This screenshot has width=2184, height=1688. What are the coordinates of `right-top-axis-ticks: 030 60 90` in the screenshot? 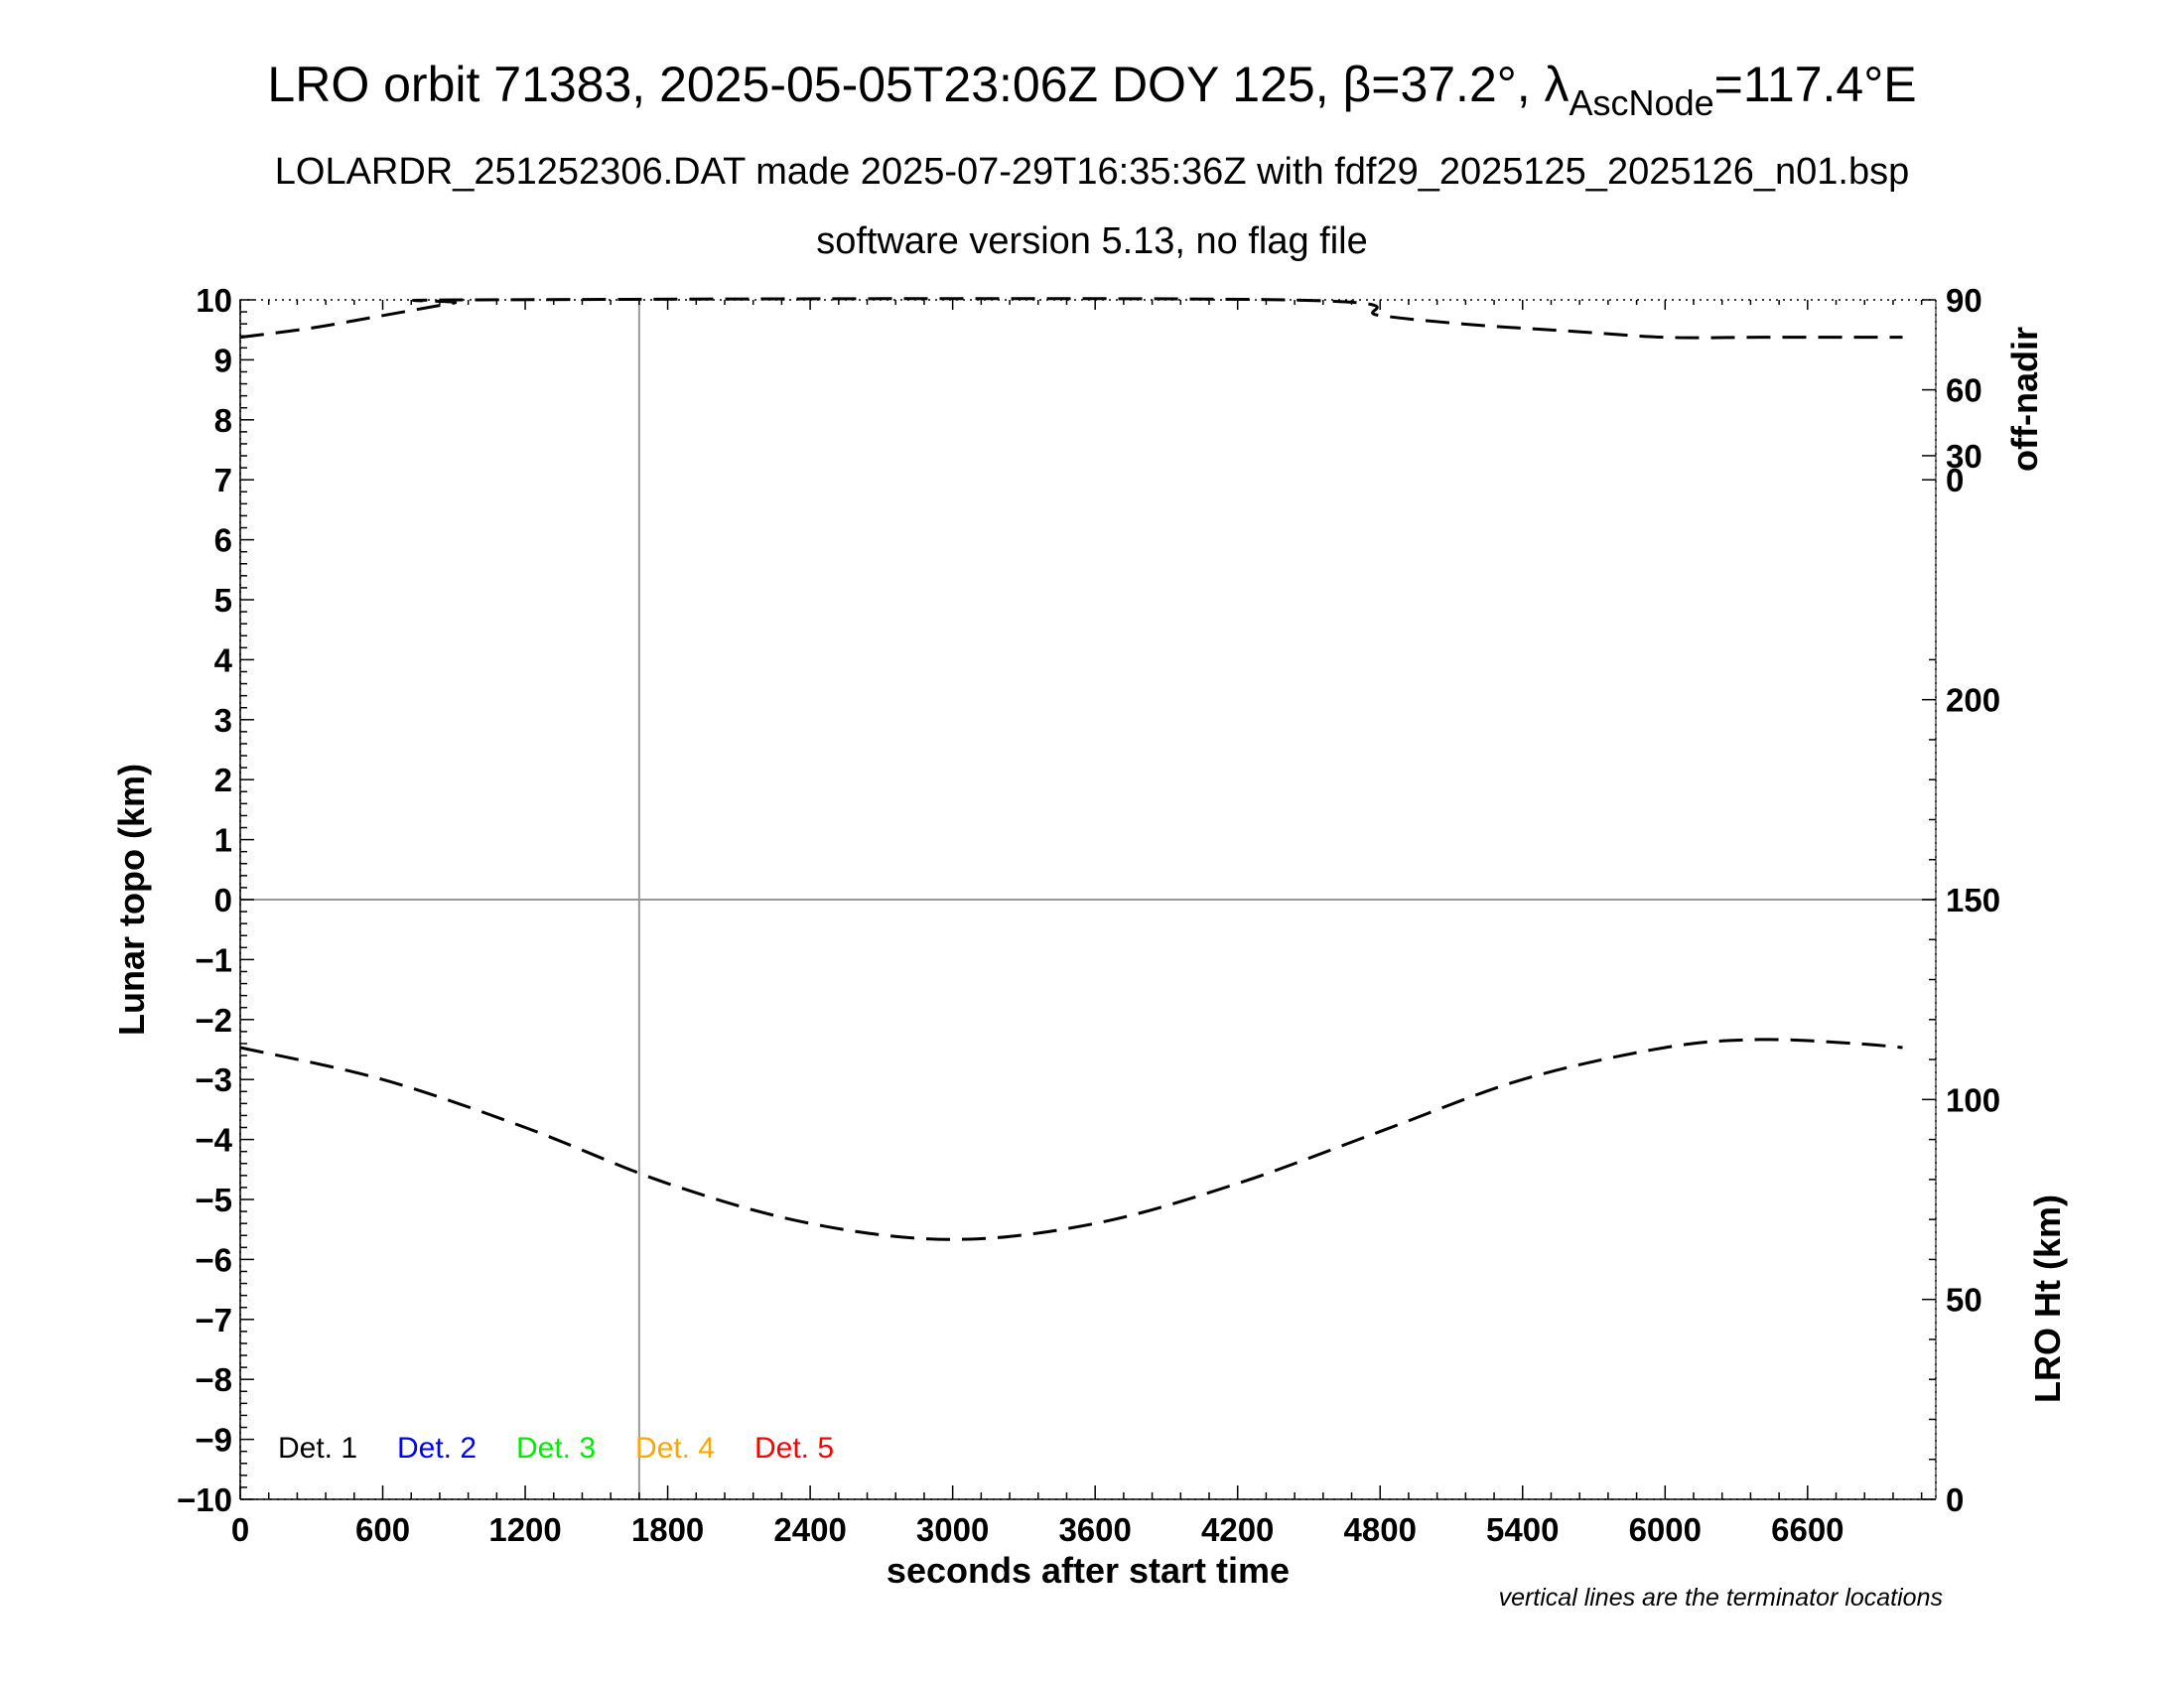 It's located at (1952, 390).